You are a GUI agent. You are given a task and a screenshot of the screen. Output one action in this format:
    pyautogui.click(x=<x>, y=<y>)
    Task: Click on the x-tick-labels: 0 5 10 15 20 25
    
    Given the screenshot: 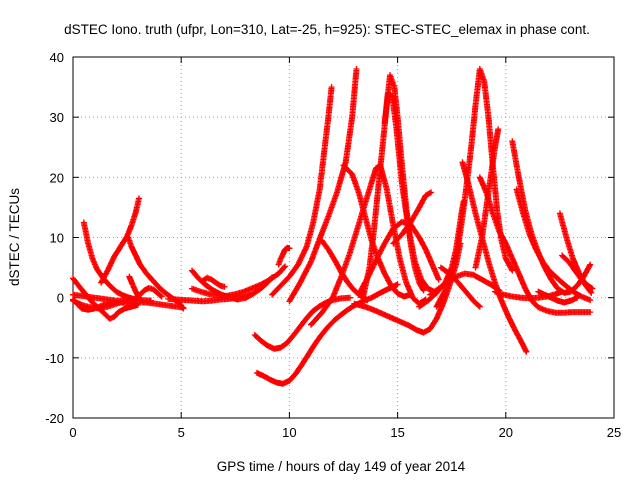 What is the action you would take?
    pyautogui.click(x=345, y=432)
    